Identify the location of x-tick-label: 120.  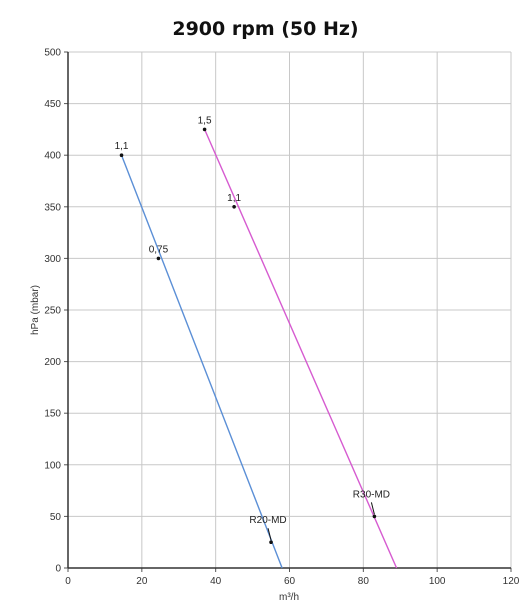
(511, 581).